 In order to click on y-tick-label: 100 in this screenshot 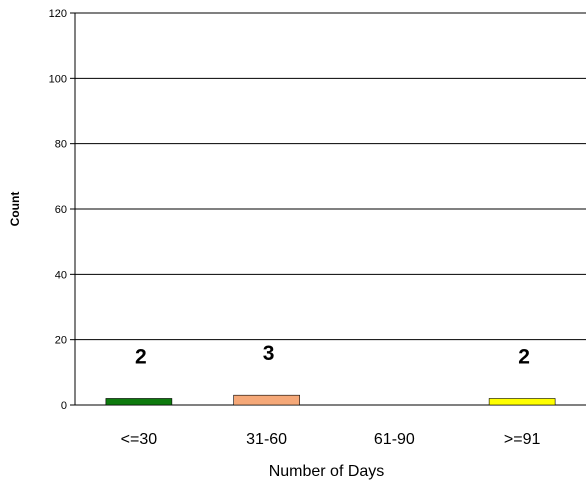, I will do `click(58, 79)`.